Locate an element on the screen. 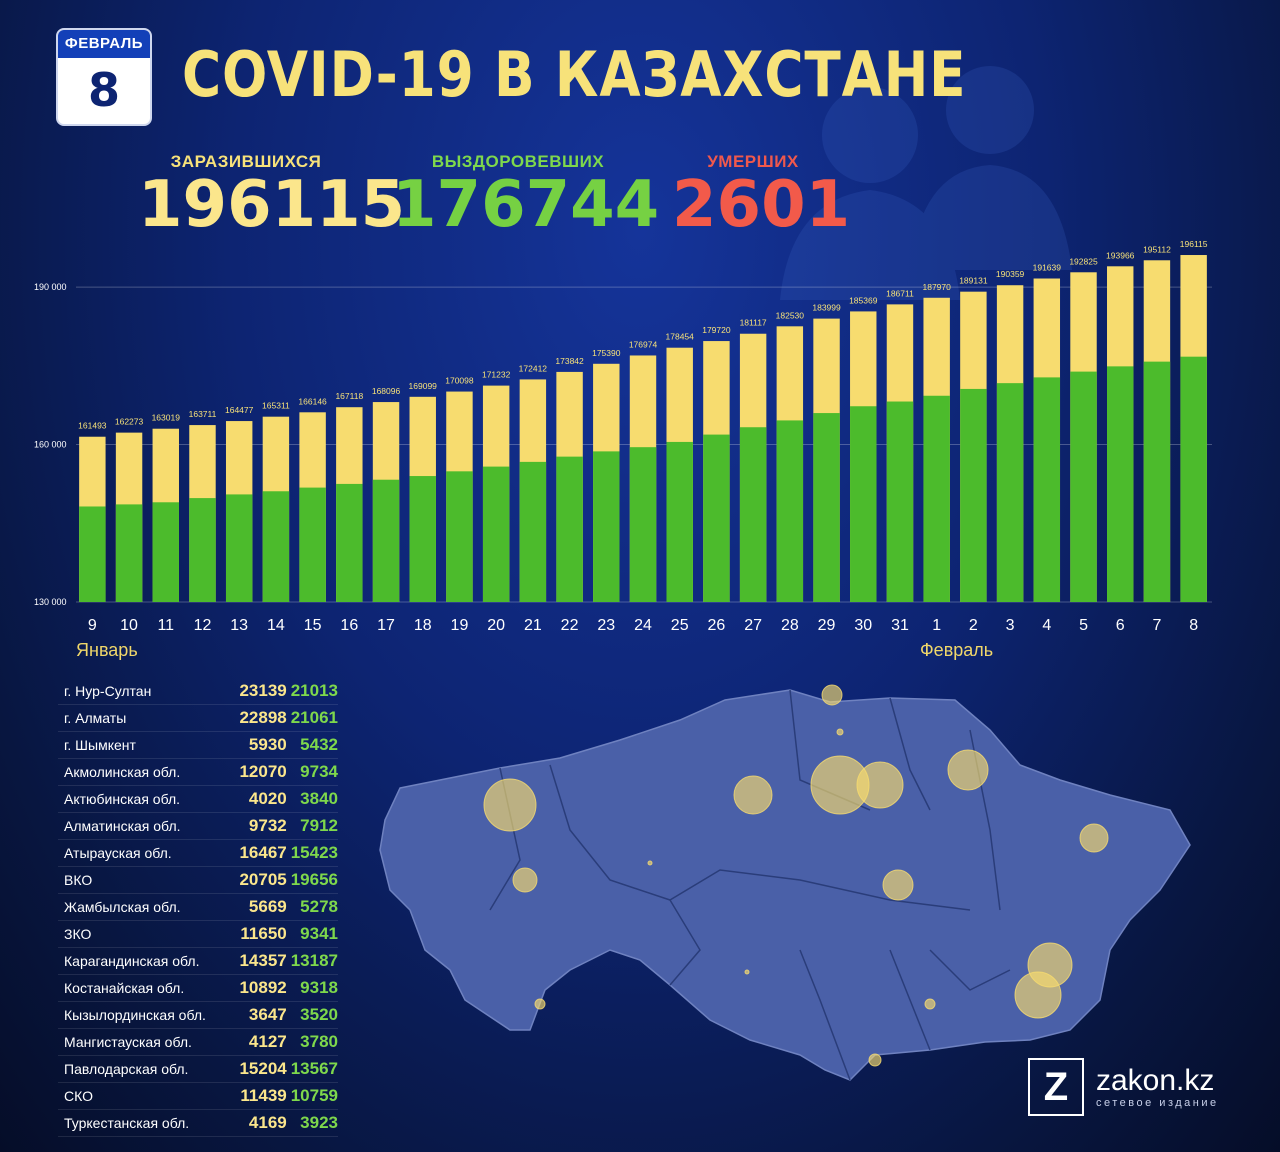  data-label: 181117 is located at coordinates (753, 323).